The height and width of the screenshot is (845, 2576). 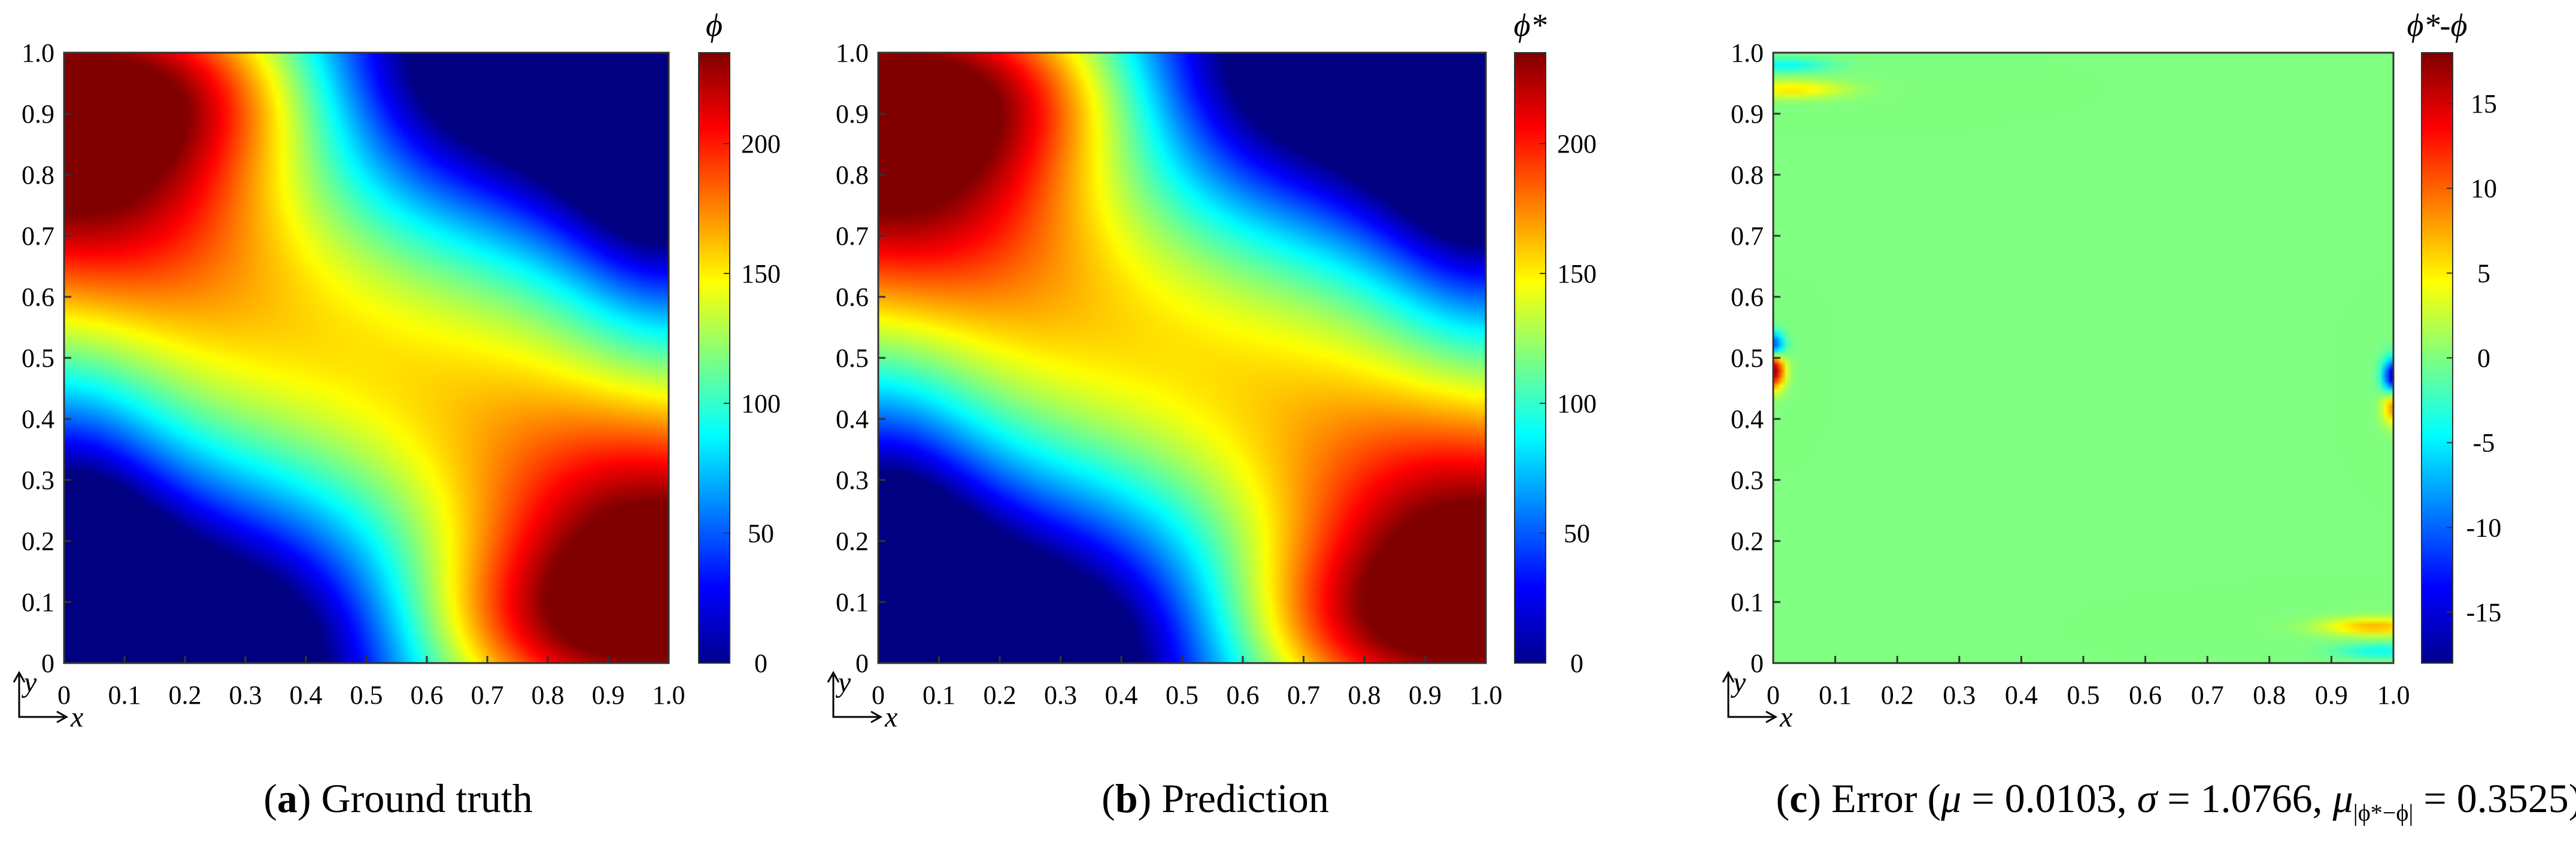 I want to click on colorbar-label: ϕ, so click(x=715, y=25).